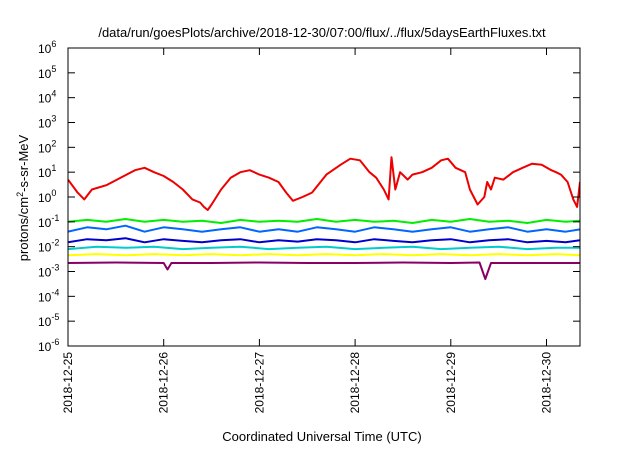 The height and width of the screenshot is (453, 640). Describe the element at coordinates (47, 122) in the screenshot. I see `y-tick-label: 10³` at that location.